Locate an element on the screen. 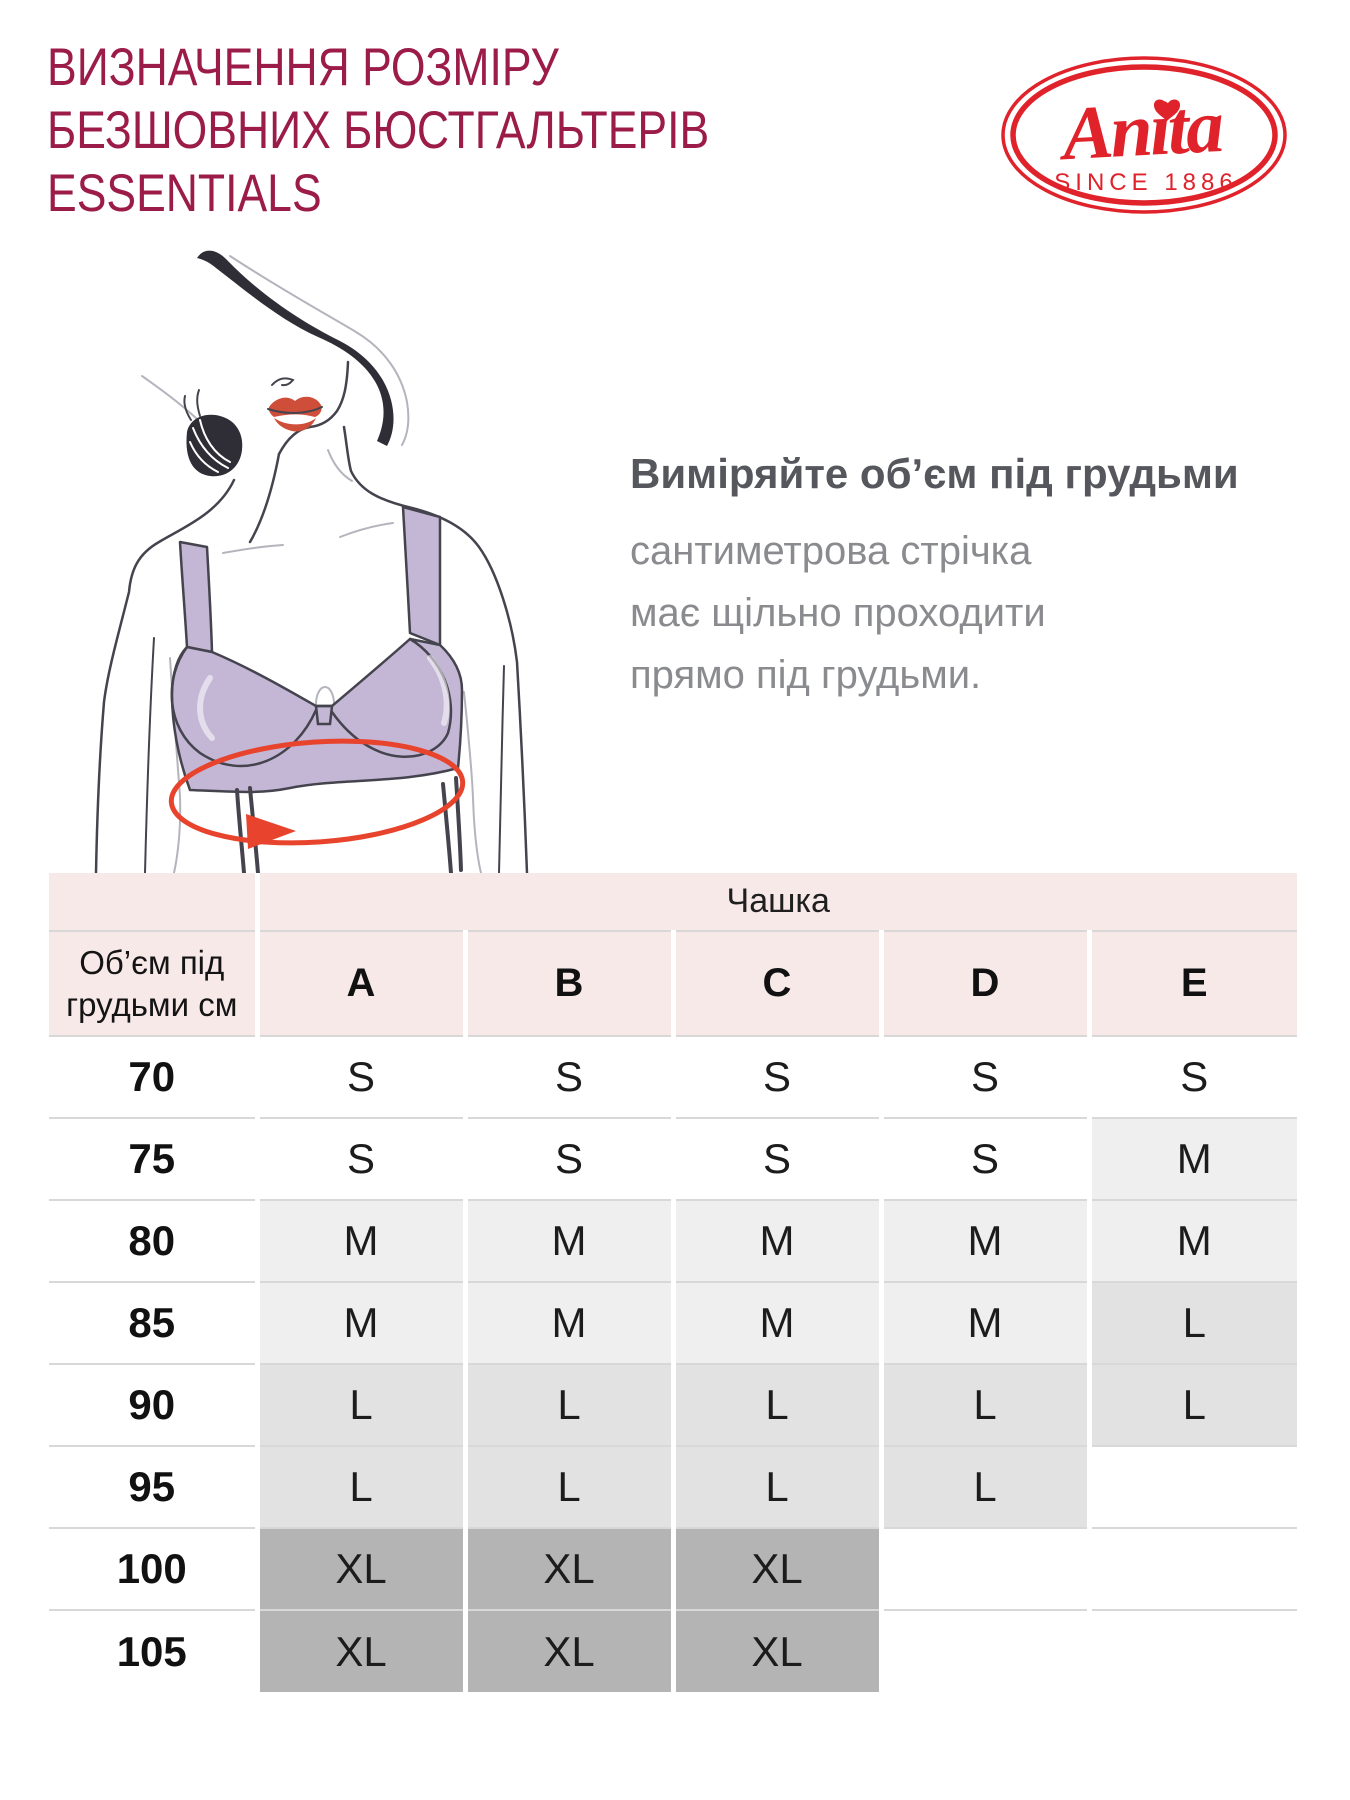 This screenshot has width=1350, height=1800. instruction-line: має щільно проходити is located at coordinates (838, 613).